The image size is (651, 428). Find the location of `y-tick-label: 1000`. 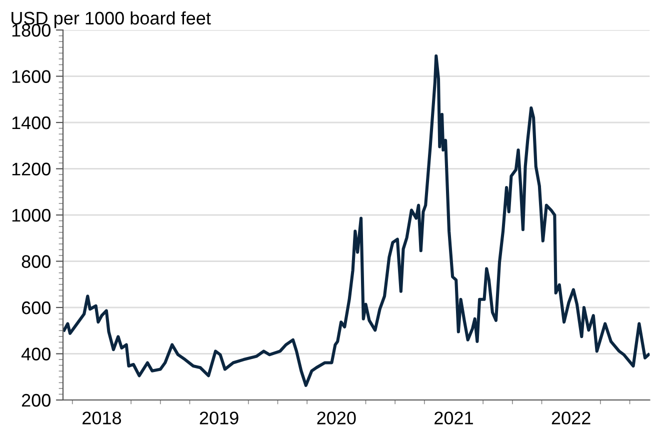

y-tick-label: 1000 is located at coordinates (31, 215).